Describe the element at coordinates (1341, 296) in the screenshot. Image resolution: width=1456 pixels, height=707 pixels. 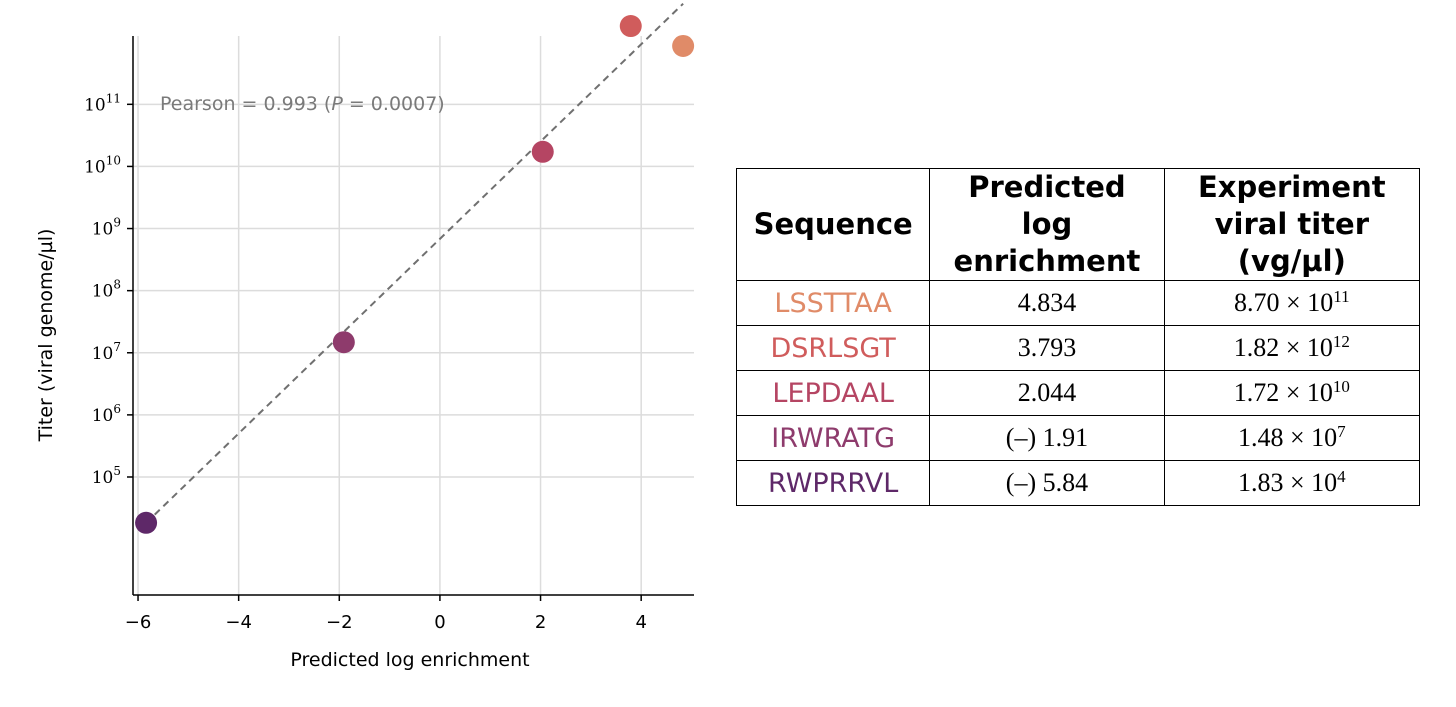
I see `titer-exponent: 11` at that location.